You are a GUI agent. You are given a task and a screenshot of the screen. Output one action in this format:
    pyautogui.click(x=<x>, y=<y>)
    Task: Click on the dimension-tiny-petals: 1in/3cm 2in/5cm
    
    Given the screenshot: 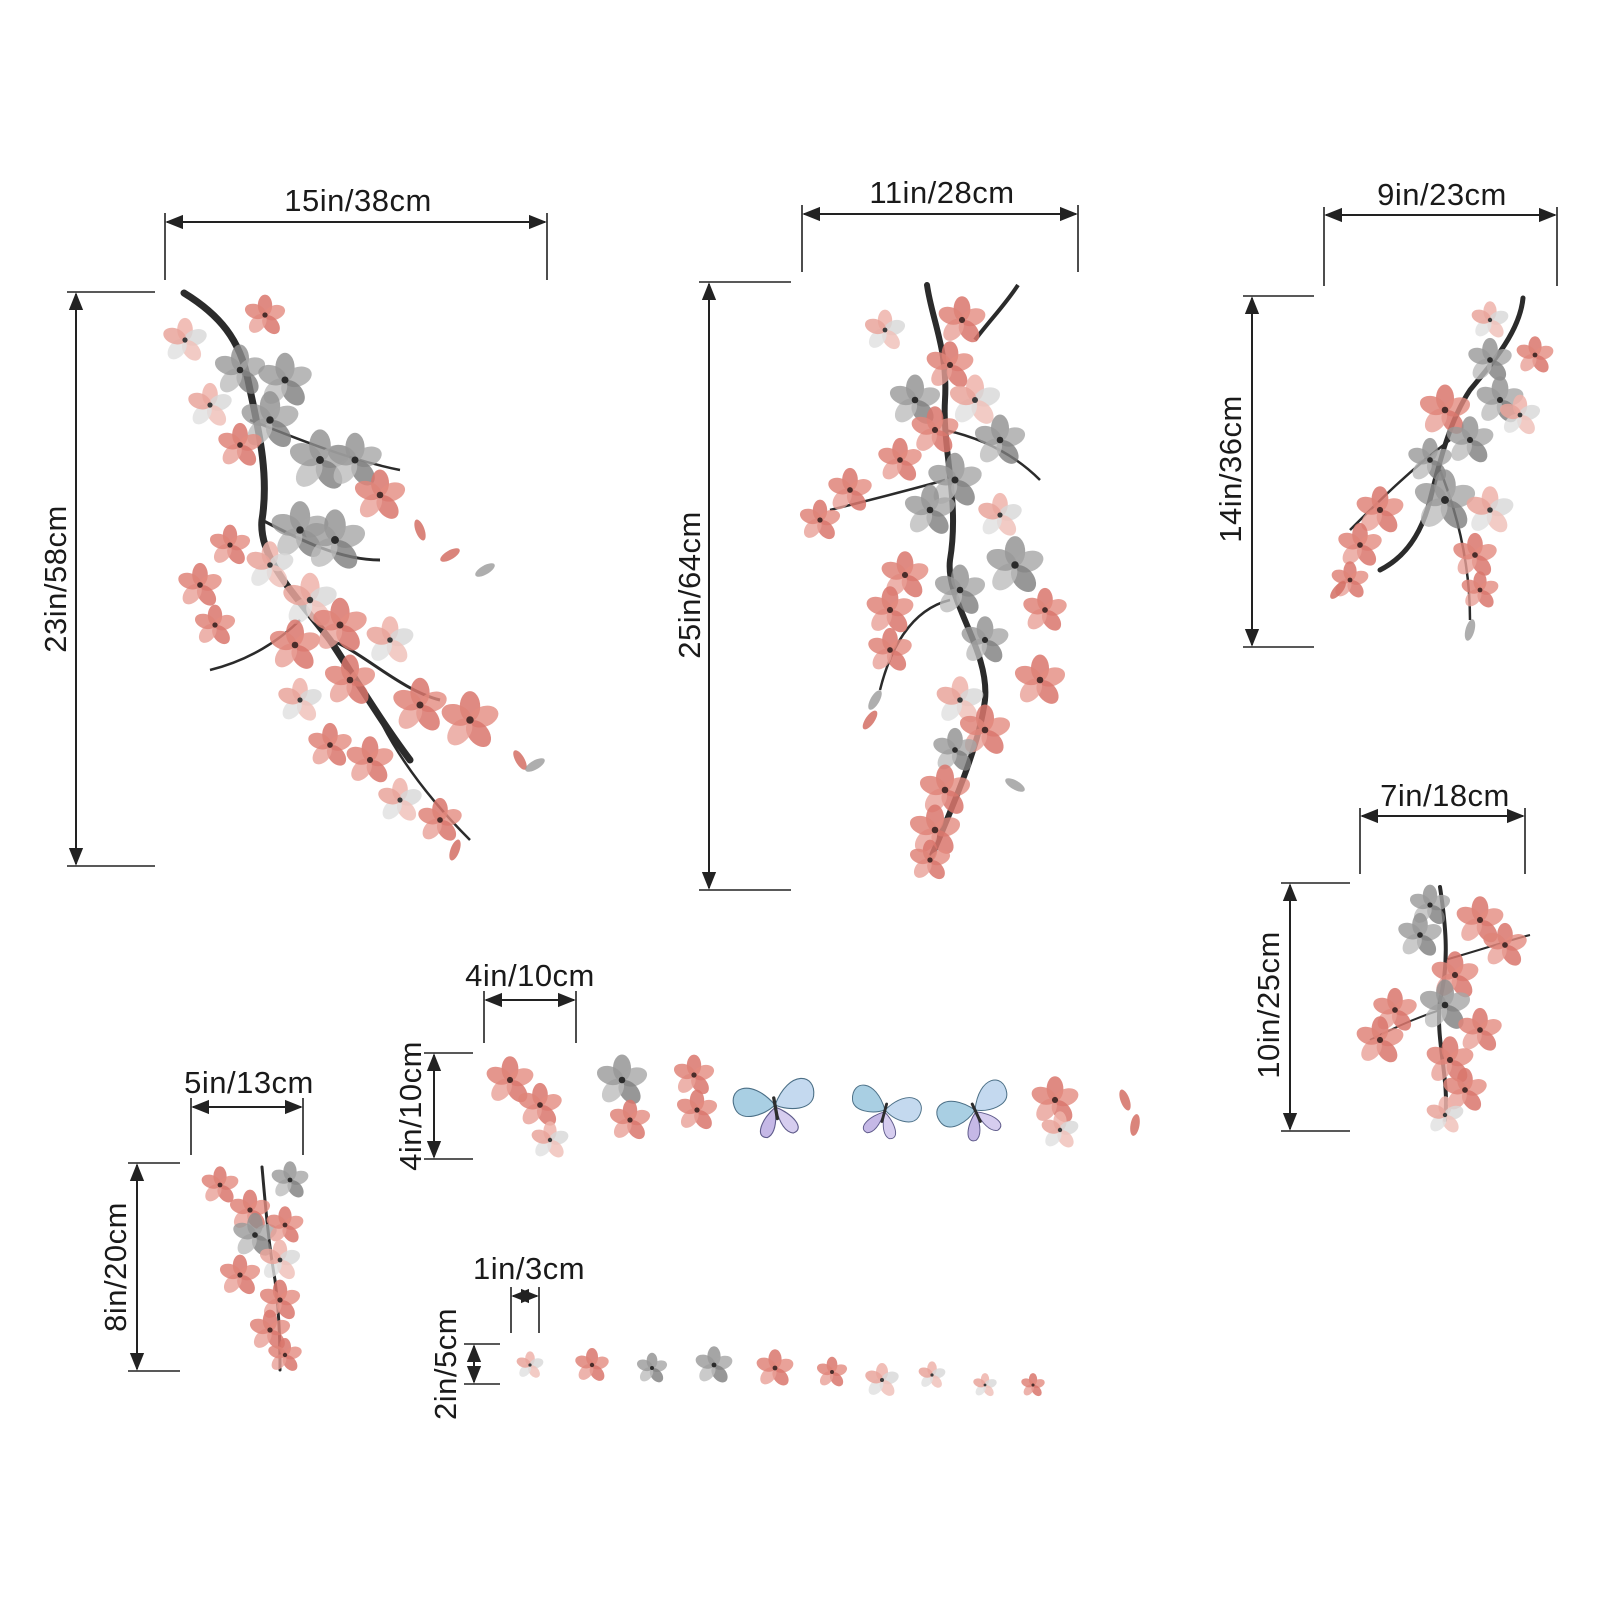 What is the action you would take?
    pyautogui.click(x=506, y=1335)
    